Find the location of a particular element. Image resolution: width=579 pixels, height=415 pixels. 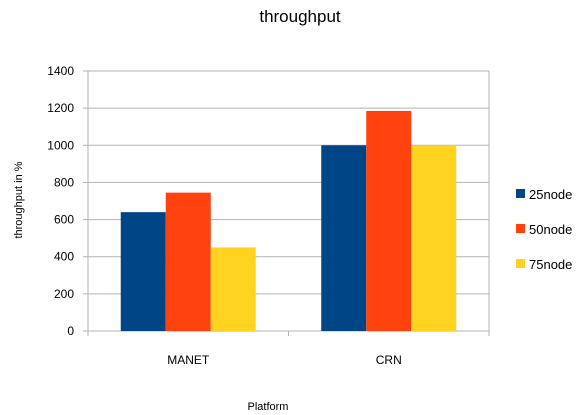

y-tick-label: 0 is located at coordinates (70, 331).